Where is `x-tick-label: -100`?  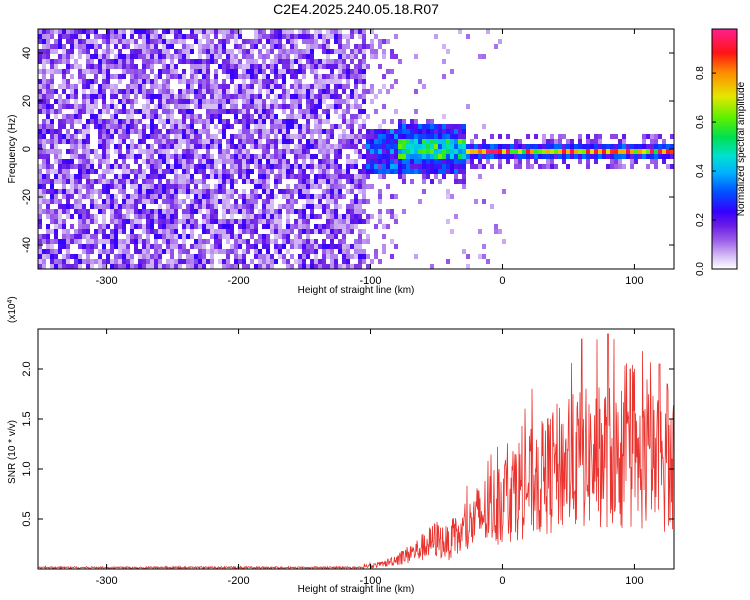 x-tick-label: -100 is located at coordinates (370, 581).